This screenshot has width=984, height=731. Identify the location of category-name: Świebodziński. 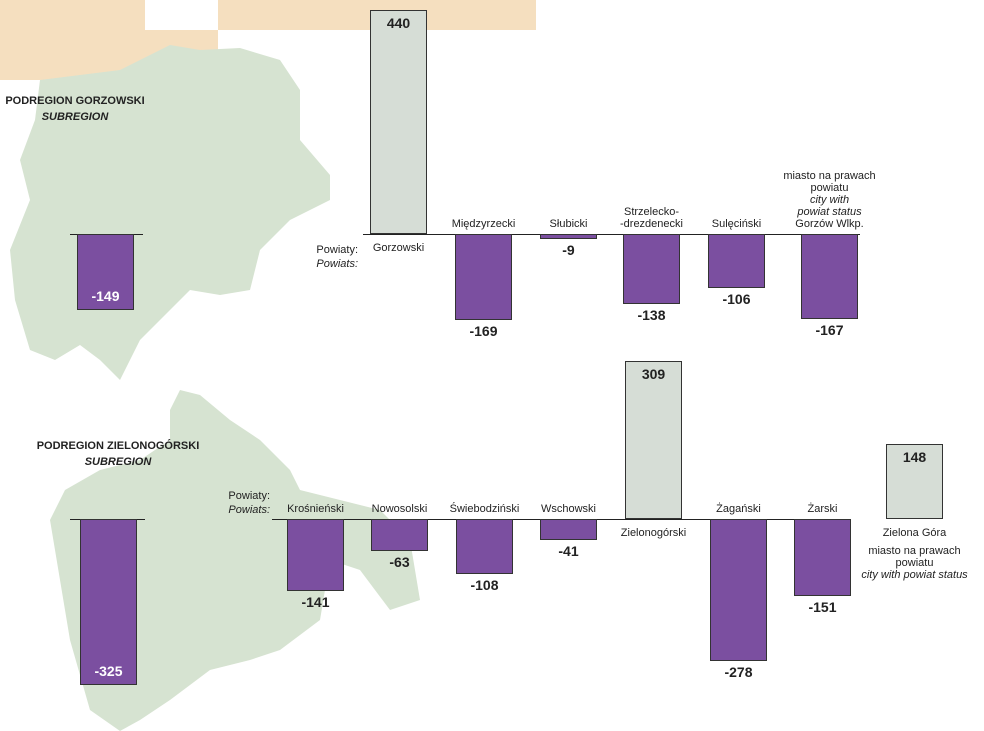
(484, 509).